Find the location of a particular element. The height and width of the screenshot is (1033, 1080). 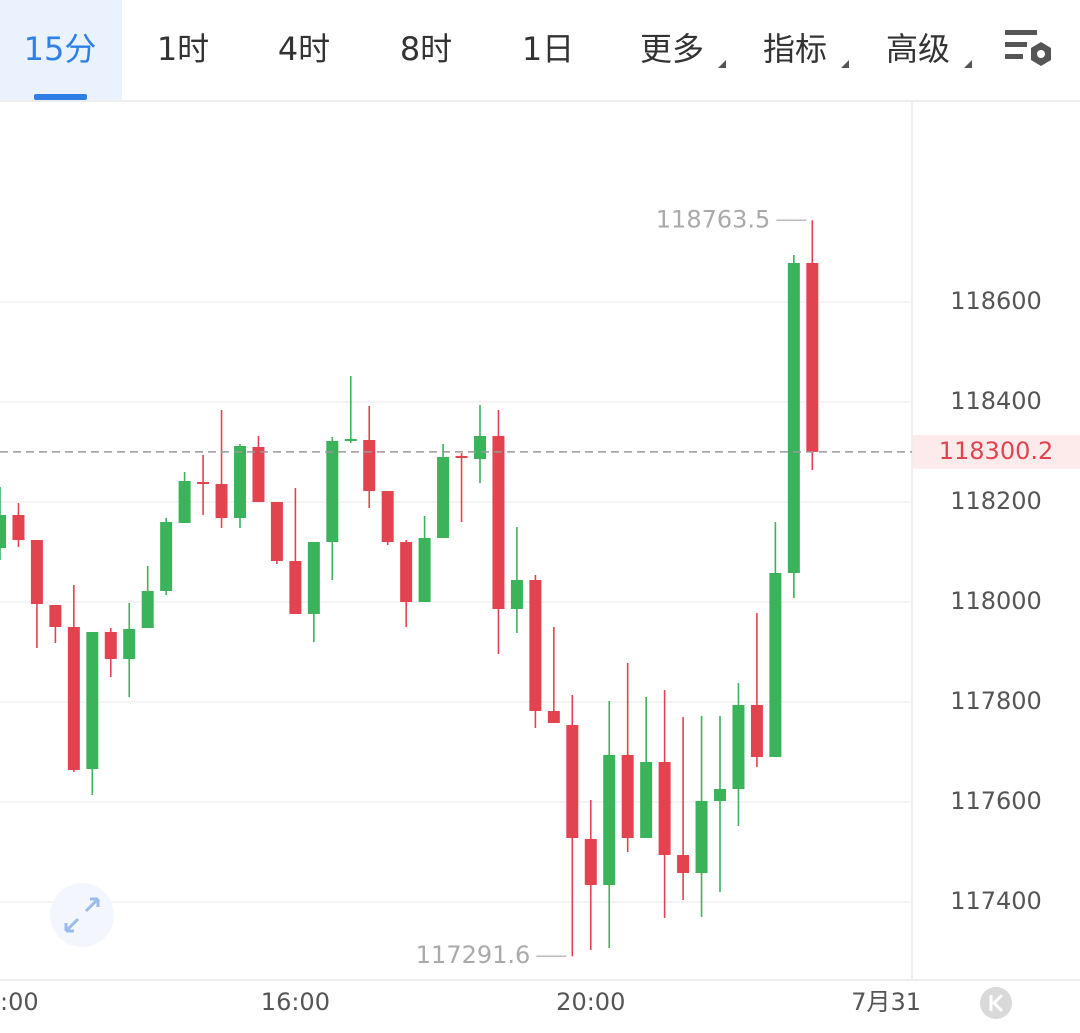

tab: 高级 is located at coordinates (929, 49).